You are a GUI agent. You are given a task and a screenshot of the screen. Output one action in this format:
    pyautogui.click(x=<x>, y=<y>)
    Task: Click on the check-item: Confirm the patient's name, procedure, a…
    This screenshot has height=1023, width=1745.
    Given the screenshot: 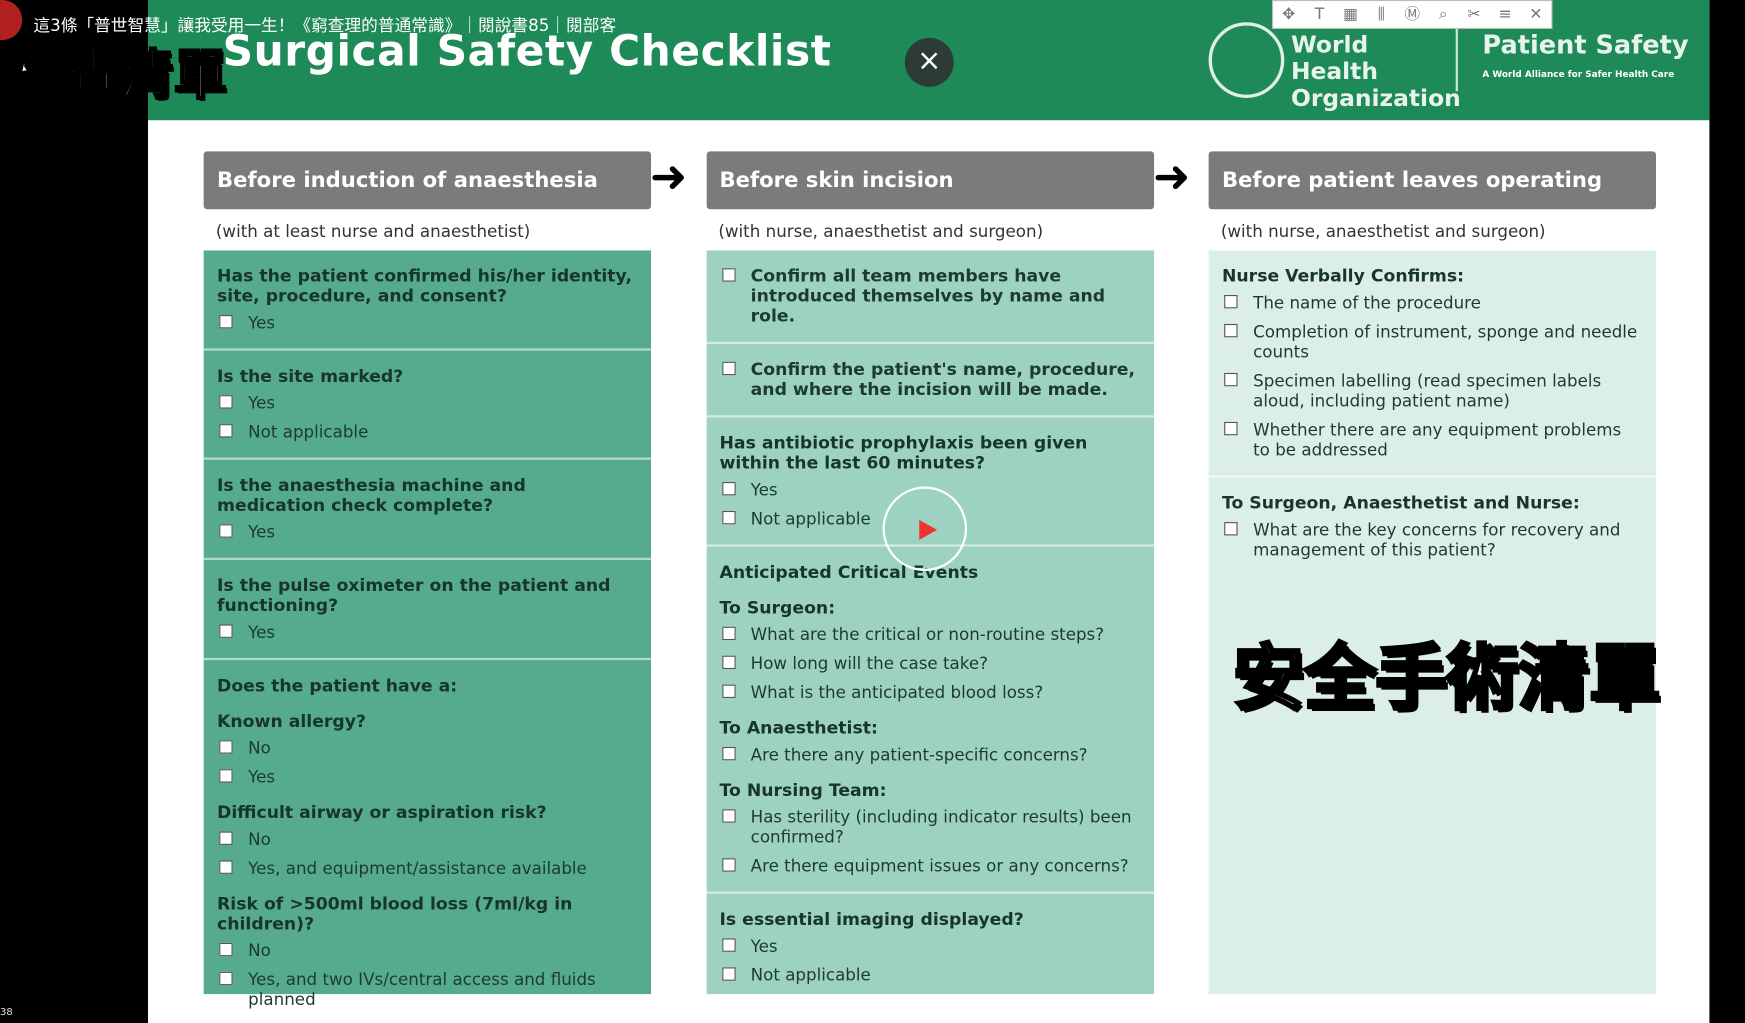 What is the action you would take?
    pyautogui.click(x=929, y=380)
    